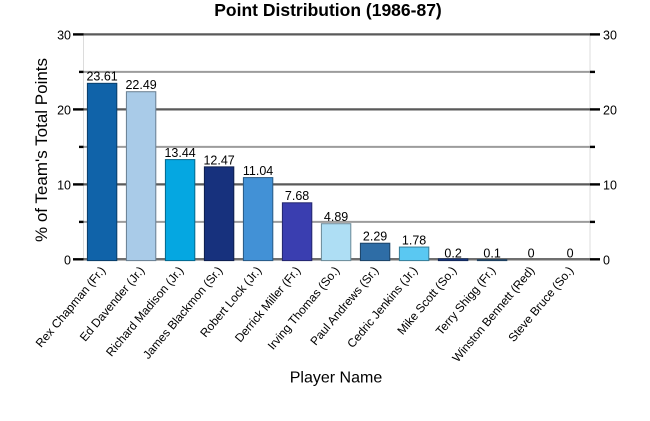 The width and height of the screenshot is (650, 421). What do you see at coordinates (452, 253) in the screenshot?
I see `svg-text: 0.2` at bounding box center [452, 253].